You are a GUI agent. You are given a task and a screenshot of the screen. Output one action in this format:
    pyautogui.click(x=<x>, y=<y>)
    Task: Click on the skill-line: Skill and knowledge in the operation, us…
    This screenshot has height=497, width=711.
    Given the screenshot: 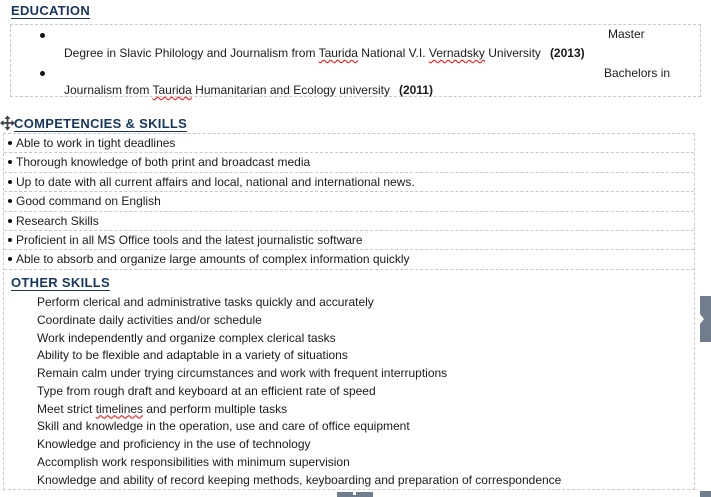 What is the action you would take?
    pyautogui.click(x=223, y=426)
    